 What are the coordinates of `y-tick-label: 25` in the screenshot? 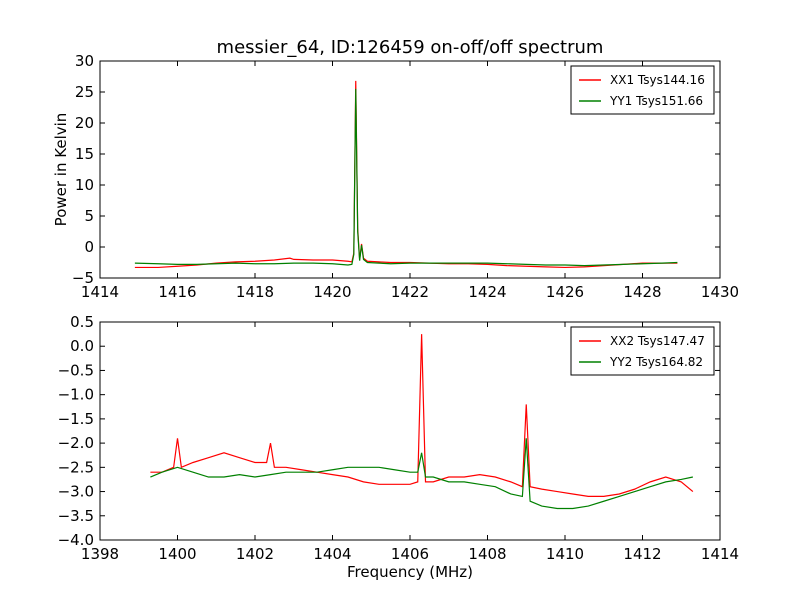 It's located at (84, 92).